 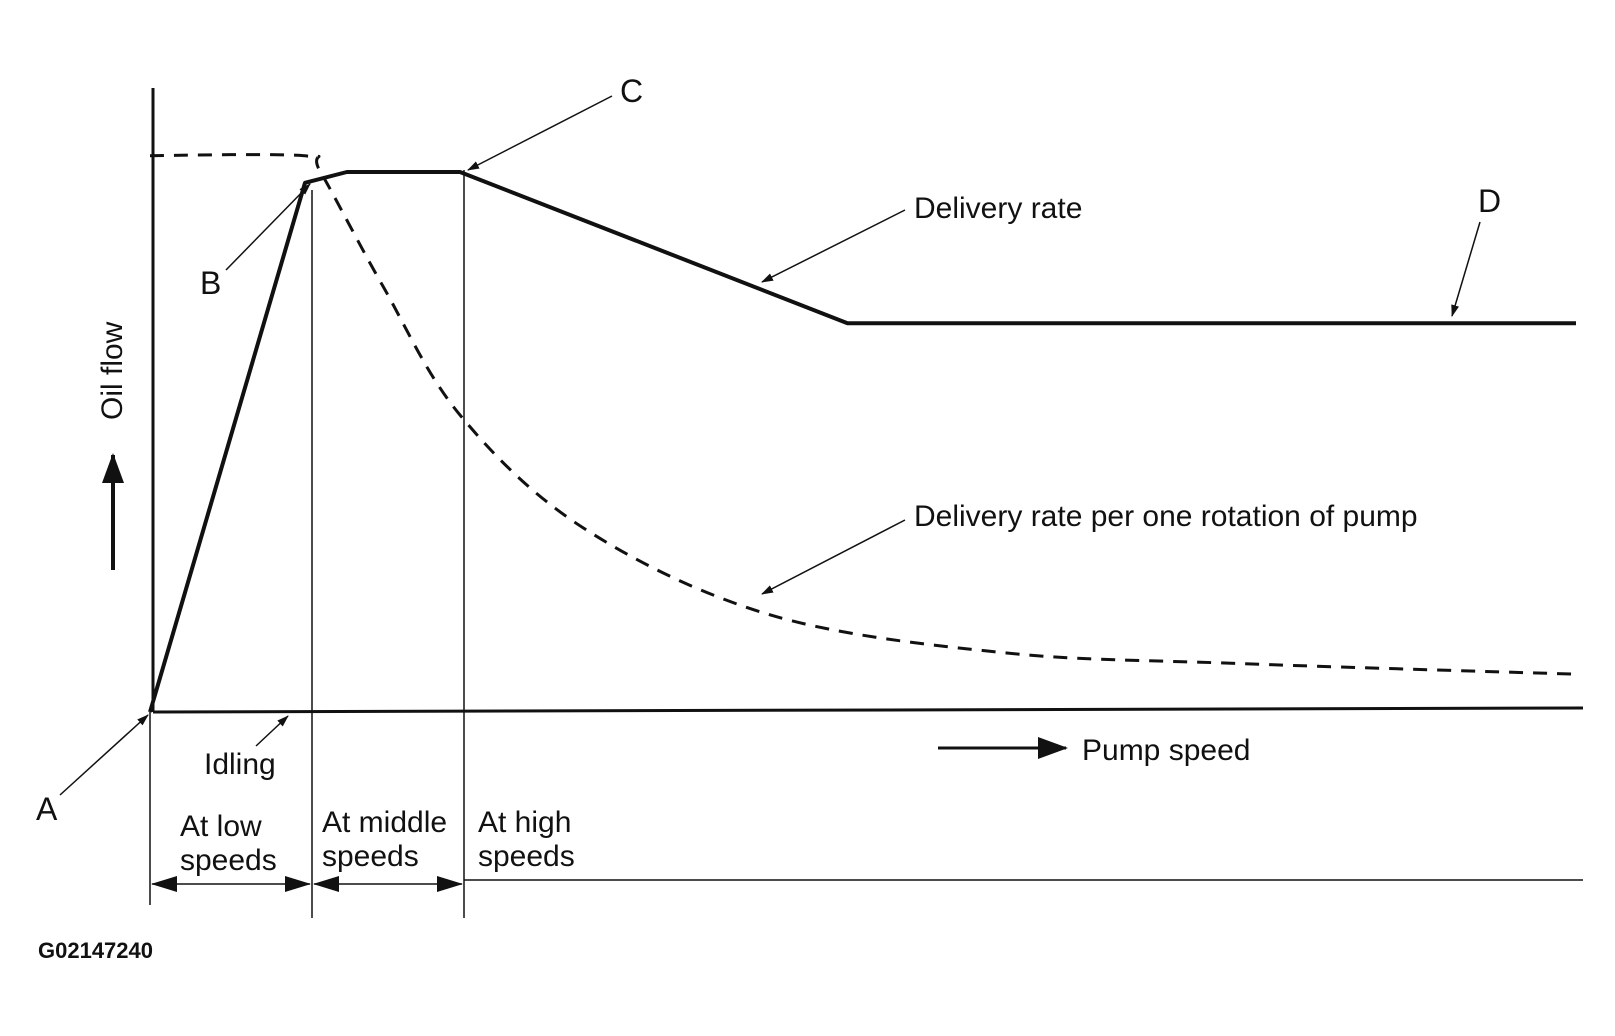 What do you see at coordinates (268, 227) in the screenshot?
I see `leader-b` at bounding box center [268, 227].